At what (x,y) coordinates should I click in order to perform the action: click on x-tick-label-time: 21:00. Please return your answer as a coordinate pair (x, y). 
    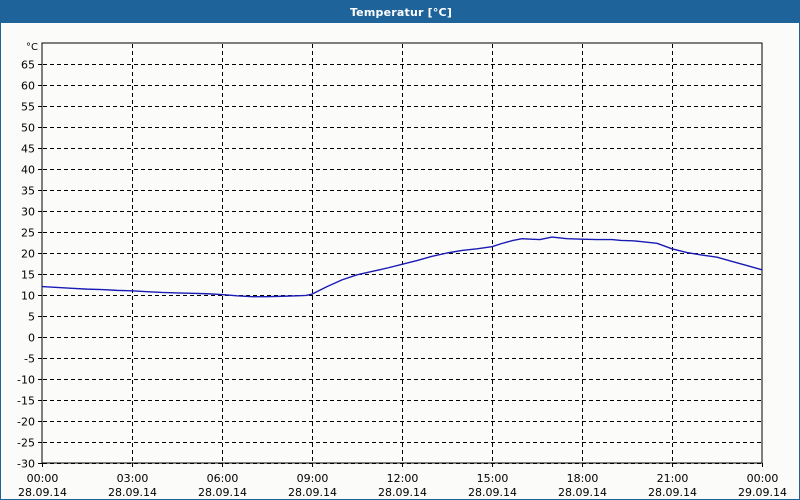
    Looking at the image, I should click on (673, 478).